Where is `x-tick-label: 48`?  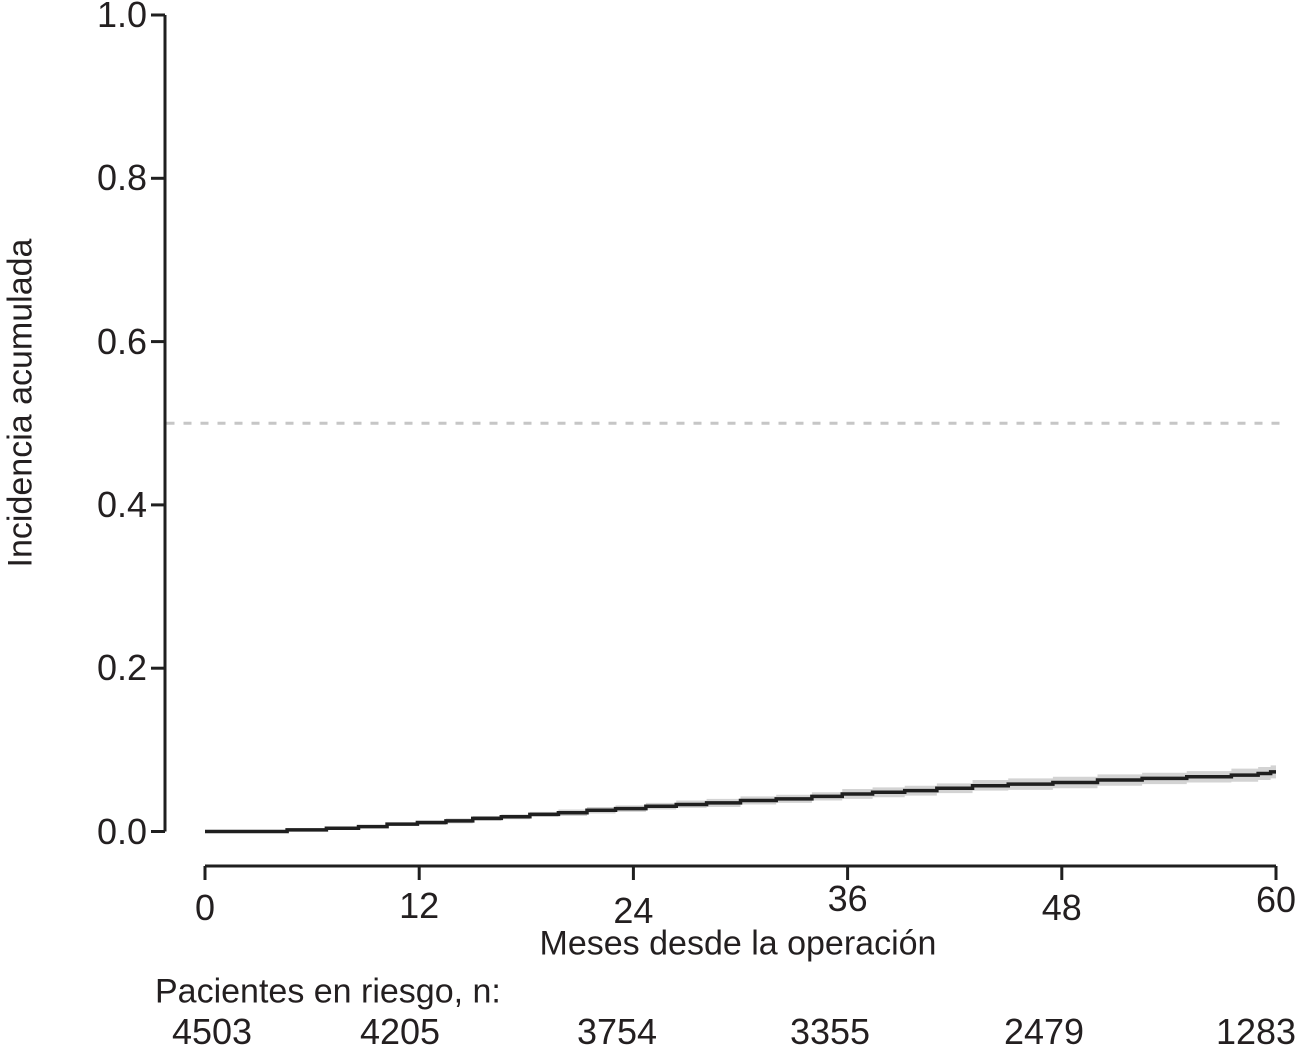
x-tick-label: 48 is located at coordinates (1061, 907).